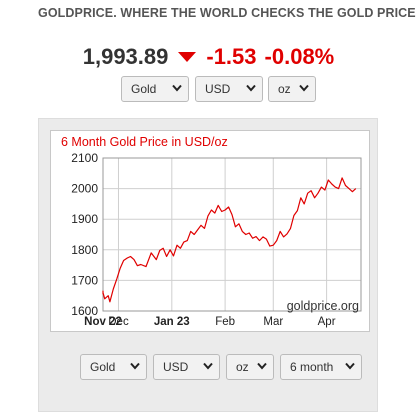  What do you see at coordinates (250, 367) in the screenshot?
I see `chart-unit-select: oz` at bounding box center [250, 367].